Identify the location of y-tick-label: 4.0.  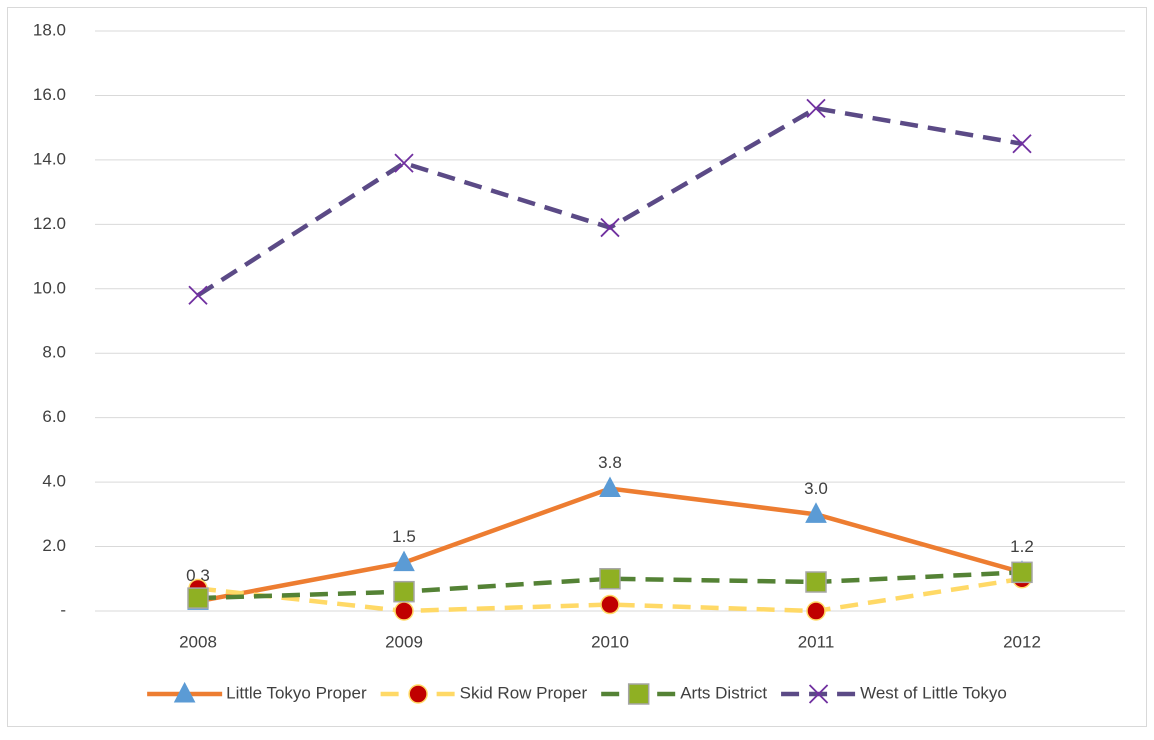
(54, 481).